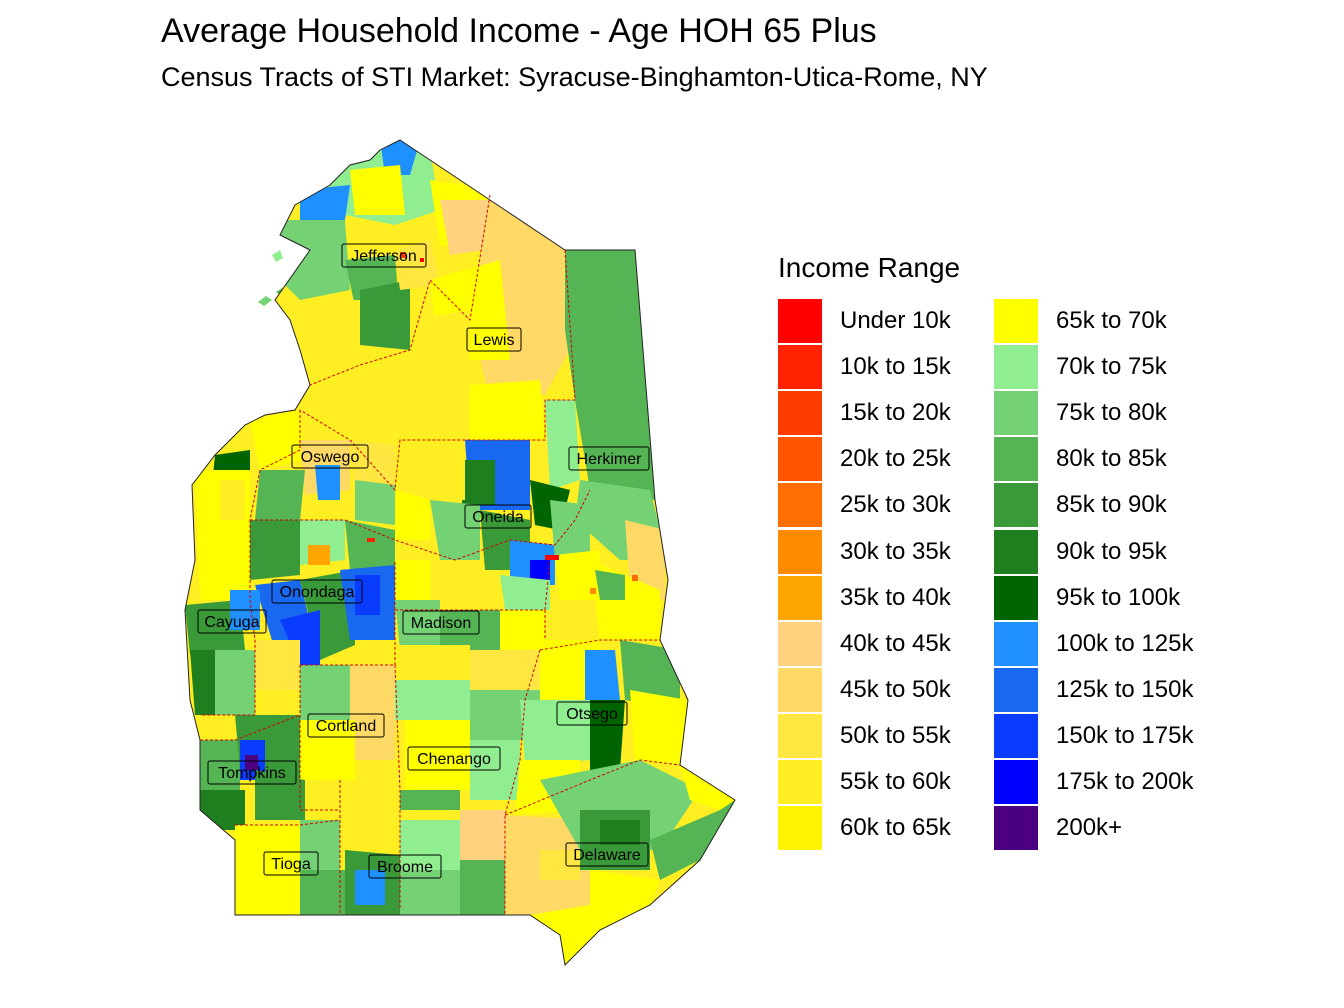 This screenshot has width=1344, height=1008. I want to click on svg-text: Broome, so click(405, 867).